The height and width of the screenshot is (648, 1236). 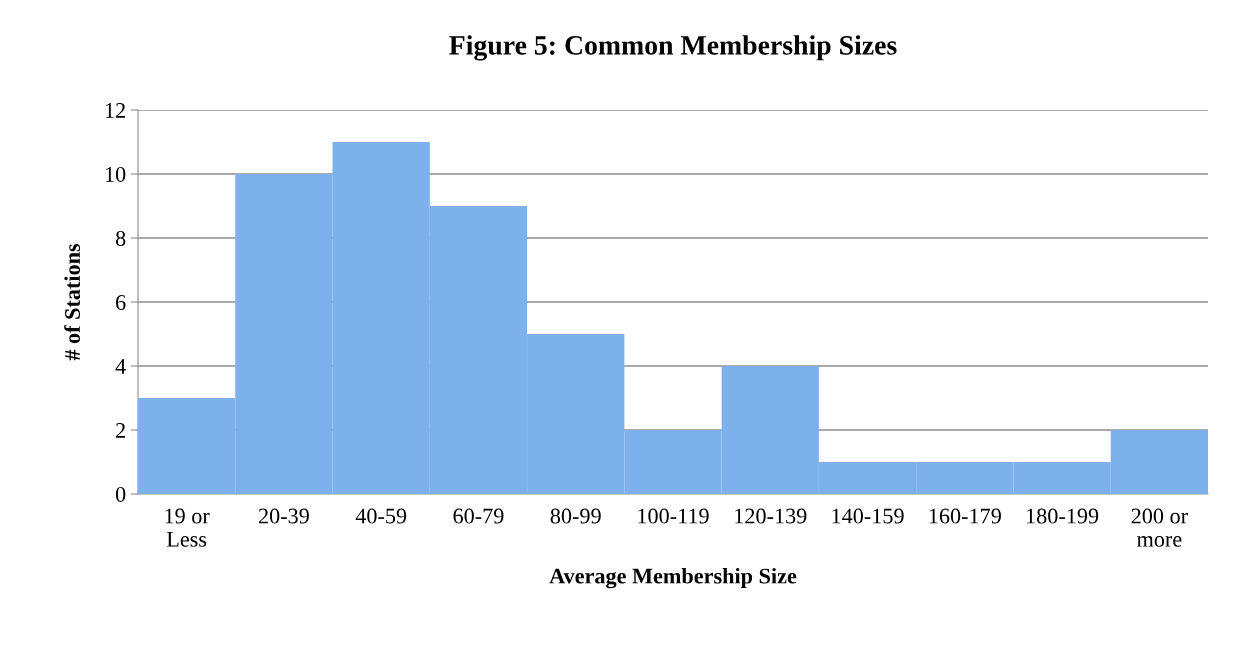 What do you see at coordinates (1159, 527) in the screenshot?
I see `x-tick-label: 200 or more` at bounding box center [1159, 527].